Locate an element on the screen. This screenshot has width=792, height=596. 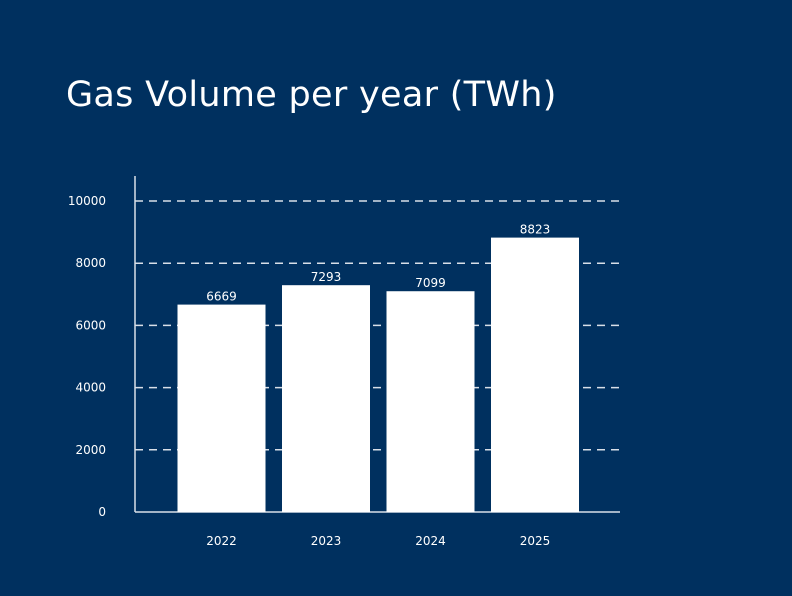
y-tick-label: 0 is located at coordinates (102, 512).